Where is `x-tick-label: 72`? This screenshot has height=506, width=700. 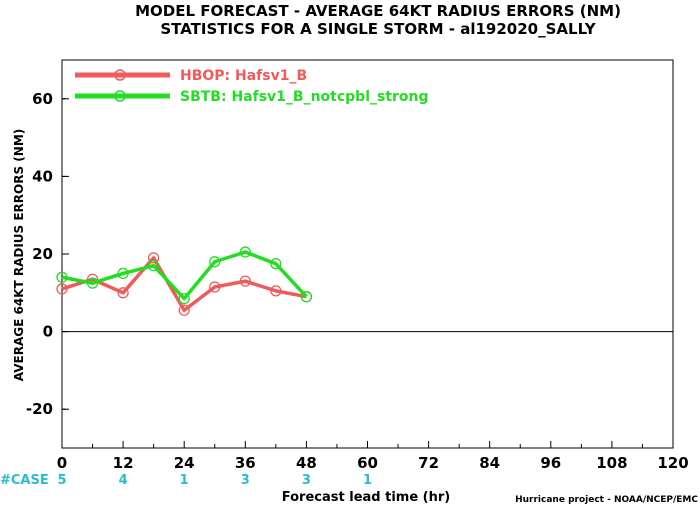 x-tick-label: 72 is located at coordinates (428, 463).